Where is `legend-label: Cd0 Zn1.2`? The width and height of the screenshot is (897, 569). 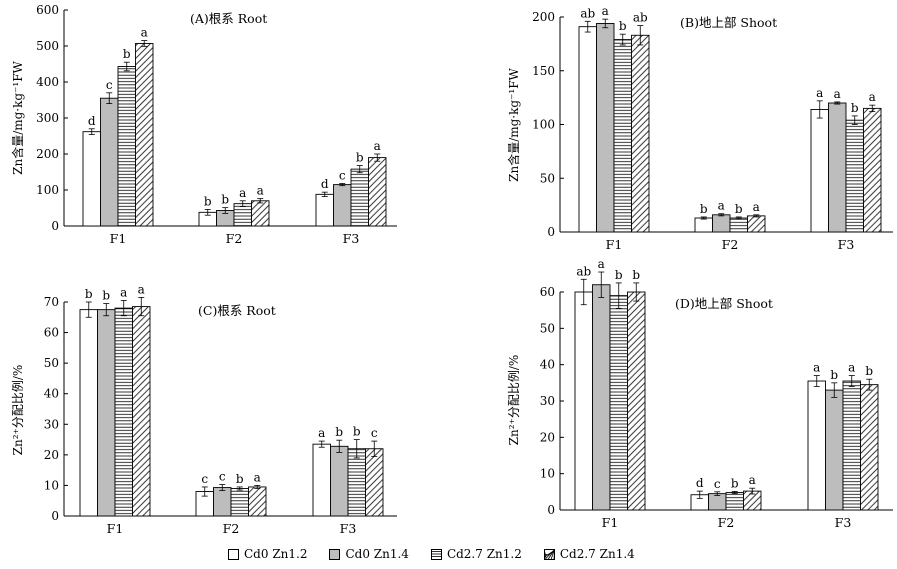 legend-label: Cd0 Zn1.2 is located at coordinates (276, 554).